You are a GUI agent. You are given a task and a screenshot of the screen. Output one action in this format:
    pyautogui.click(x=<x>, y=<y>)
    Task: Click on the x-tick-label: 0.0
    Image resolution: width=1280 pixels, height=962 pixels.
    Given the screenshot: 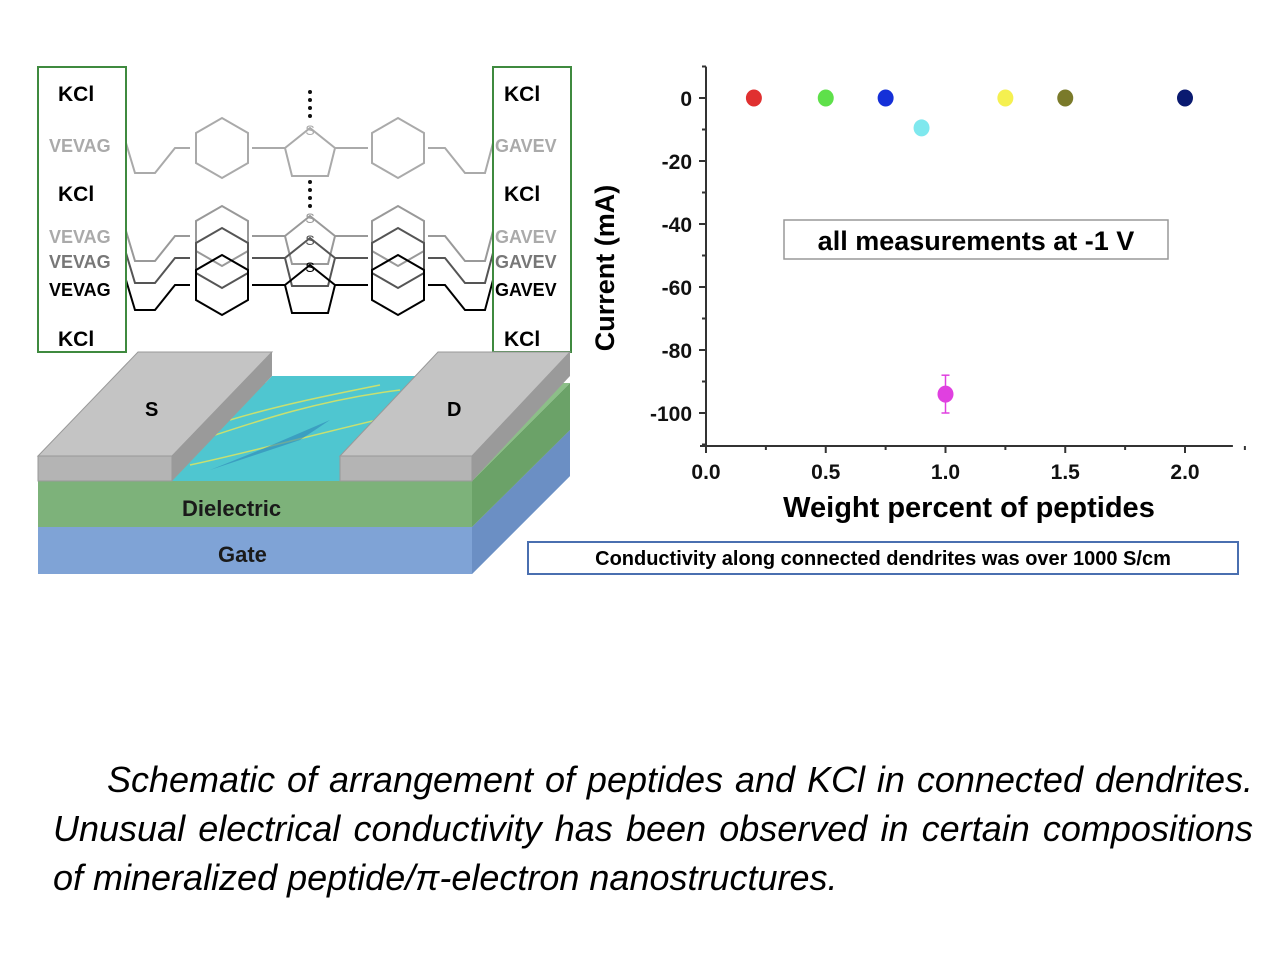 What is the action you would take?
    pyautogui.click(x=705, y=472)
    